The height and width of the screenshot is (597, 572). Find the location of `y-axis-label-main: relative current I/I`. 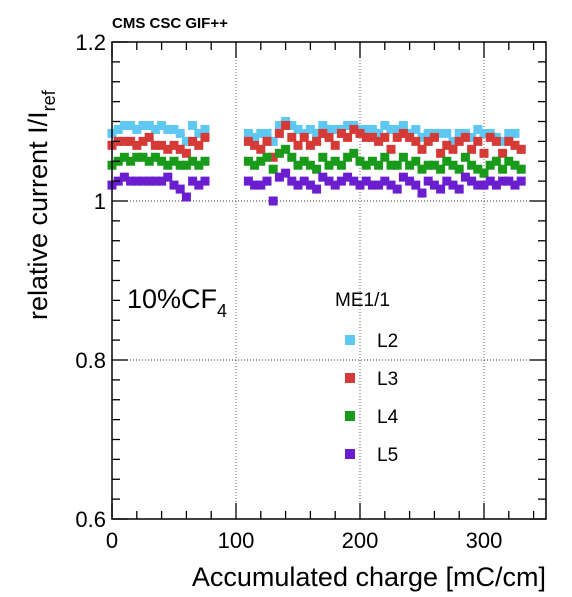

y-axis-label-main: relative current I/I is located at coordinates (38, 215).